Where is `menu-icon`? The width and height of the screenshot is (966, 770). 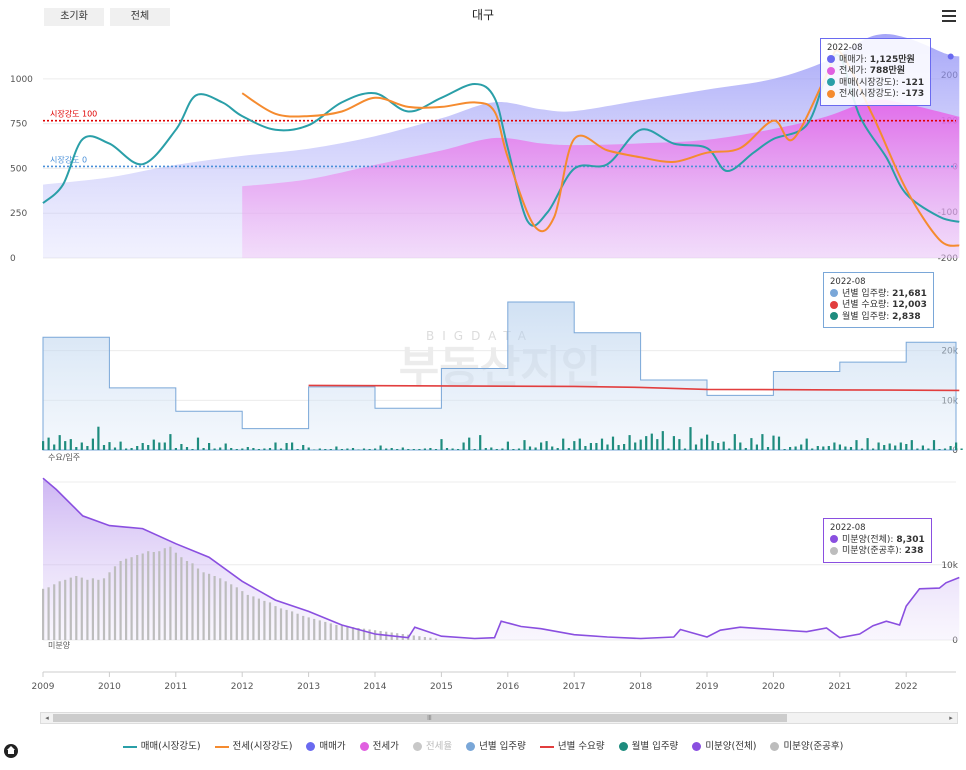
menu-icon is located at coordinates (949, 16).